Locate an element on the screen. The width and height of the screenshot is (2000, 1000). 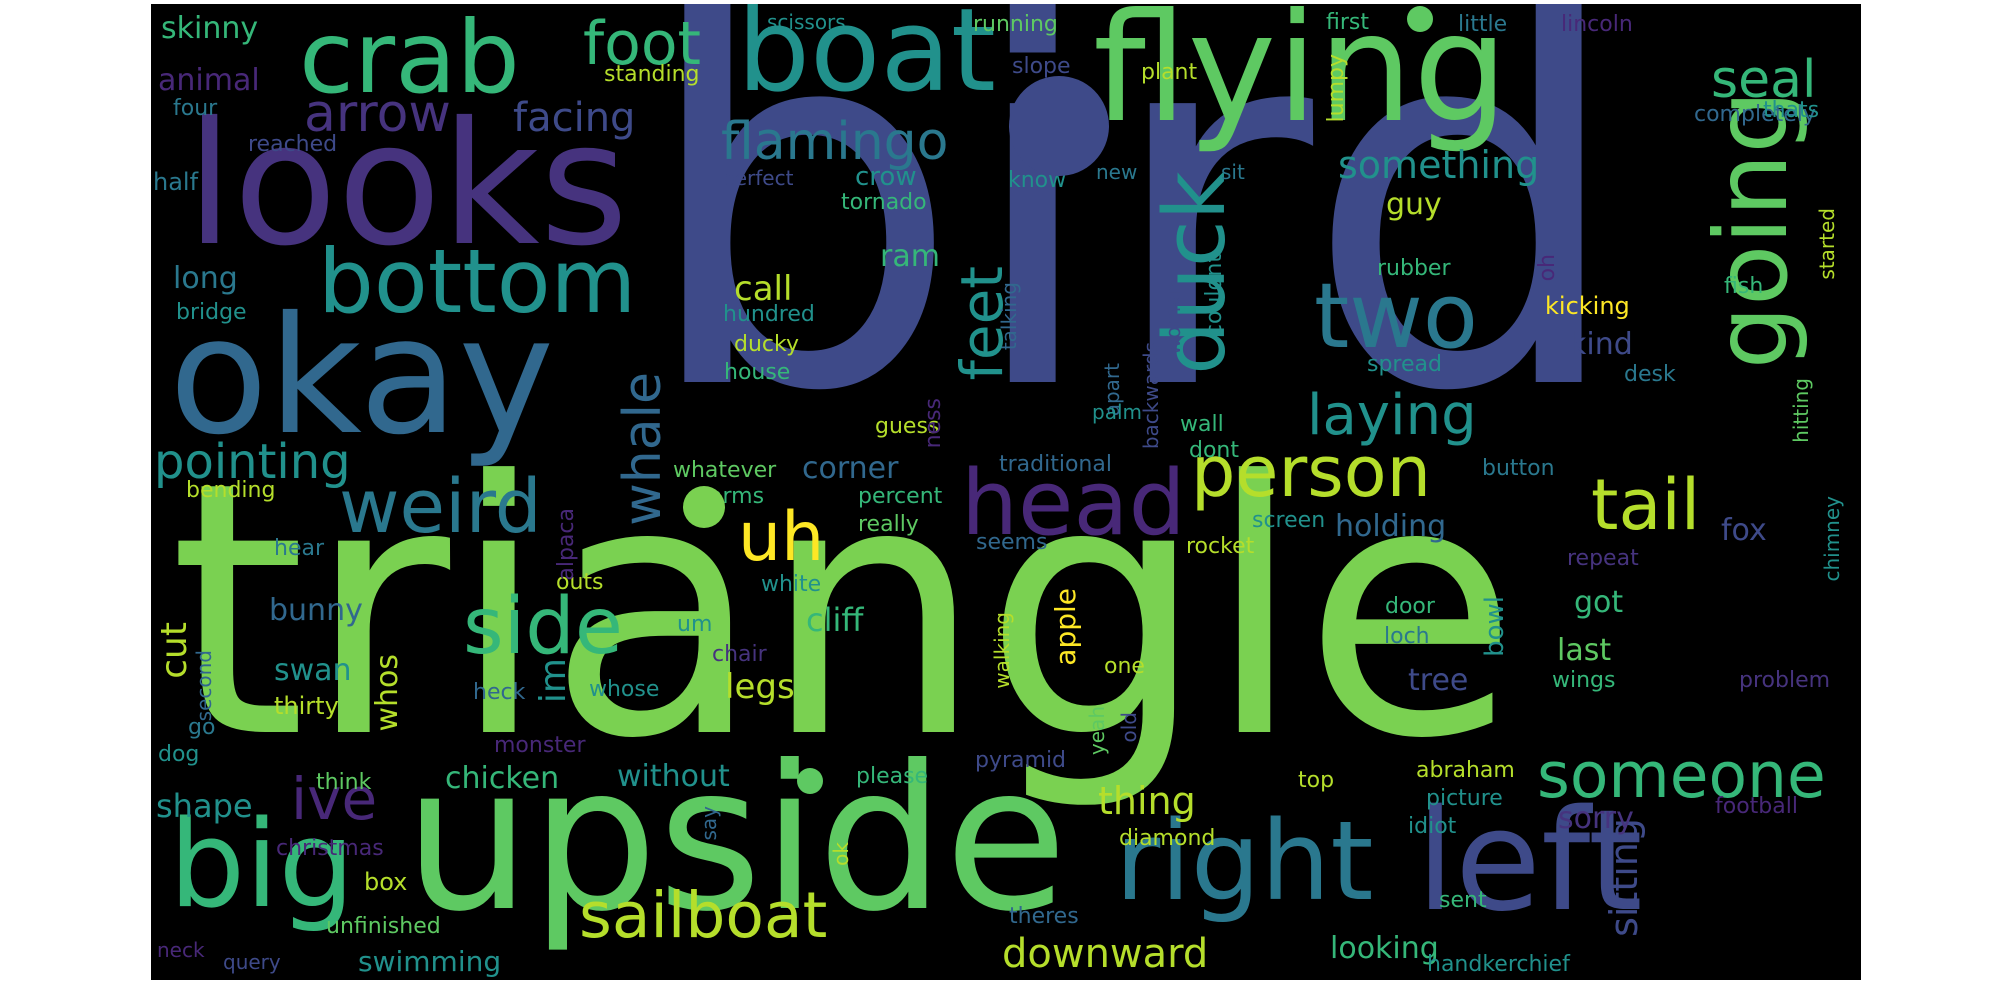
word-abraham: abraham is located at coordinates (1465, 770).